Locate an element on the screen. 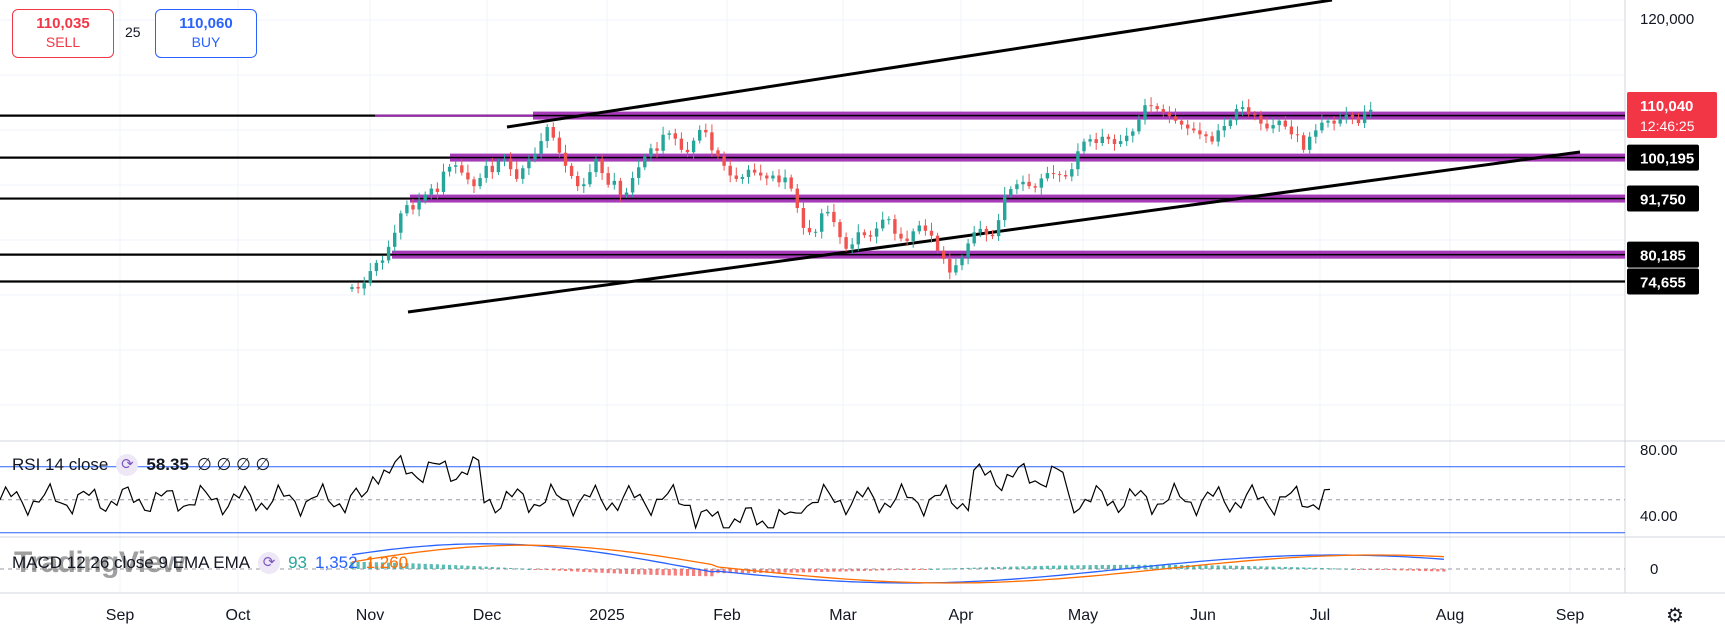  sell-label: SELL is located at coordinates (63, 42).